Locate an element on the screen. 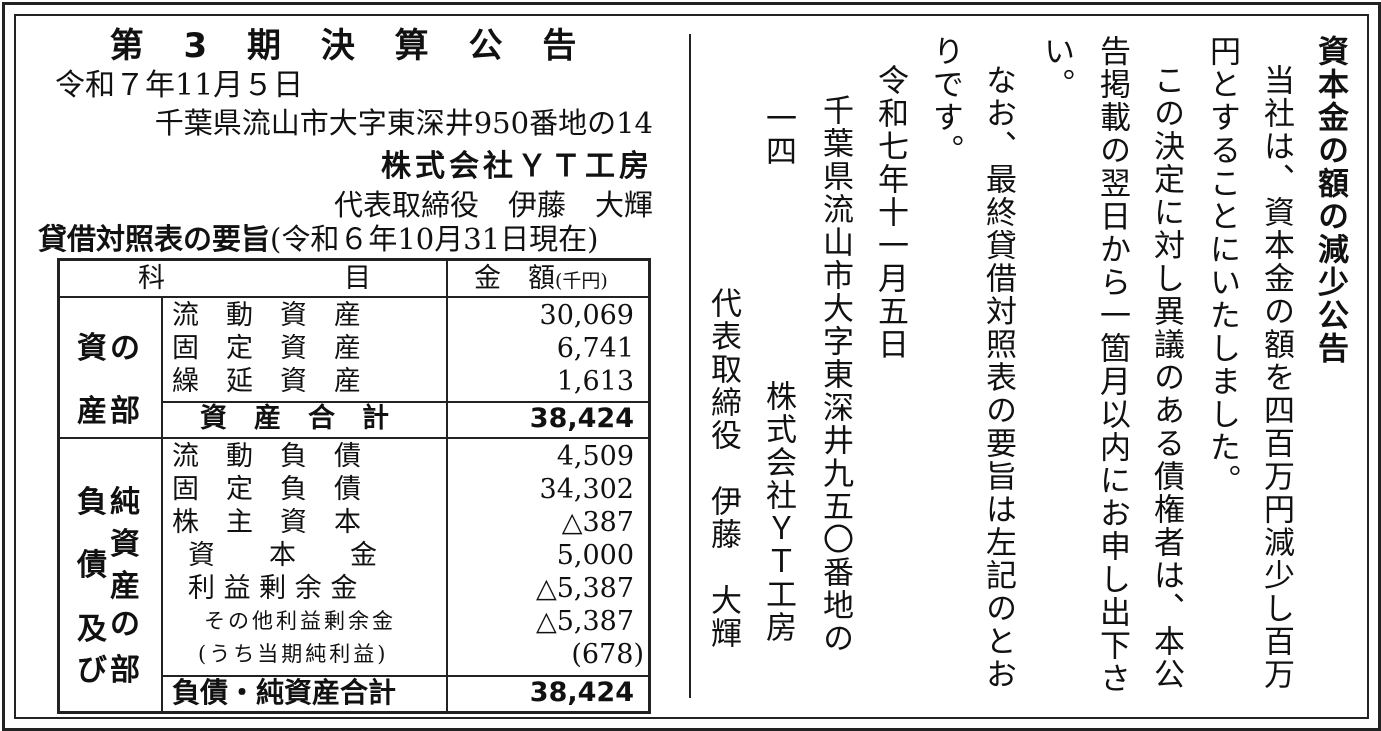 The width and height of the screenshot is (1381, 731). liab-section-char: の is located at coordinates (125, 624).